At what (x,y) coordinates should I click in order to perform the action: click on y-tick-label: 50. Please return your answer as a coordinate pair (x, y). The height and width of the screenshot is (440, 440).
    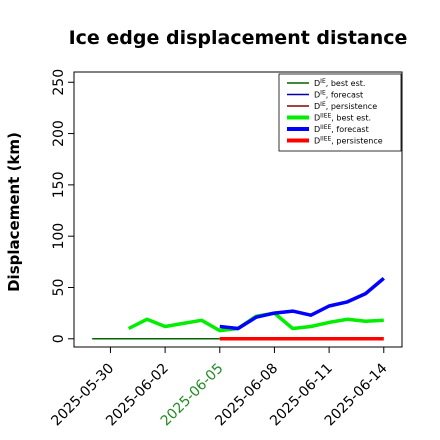
    Looking at the image, I should click on (59, 288).